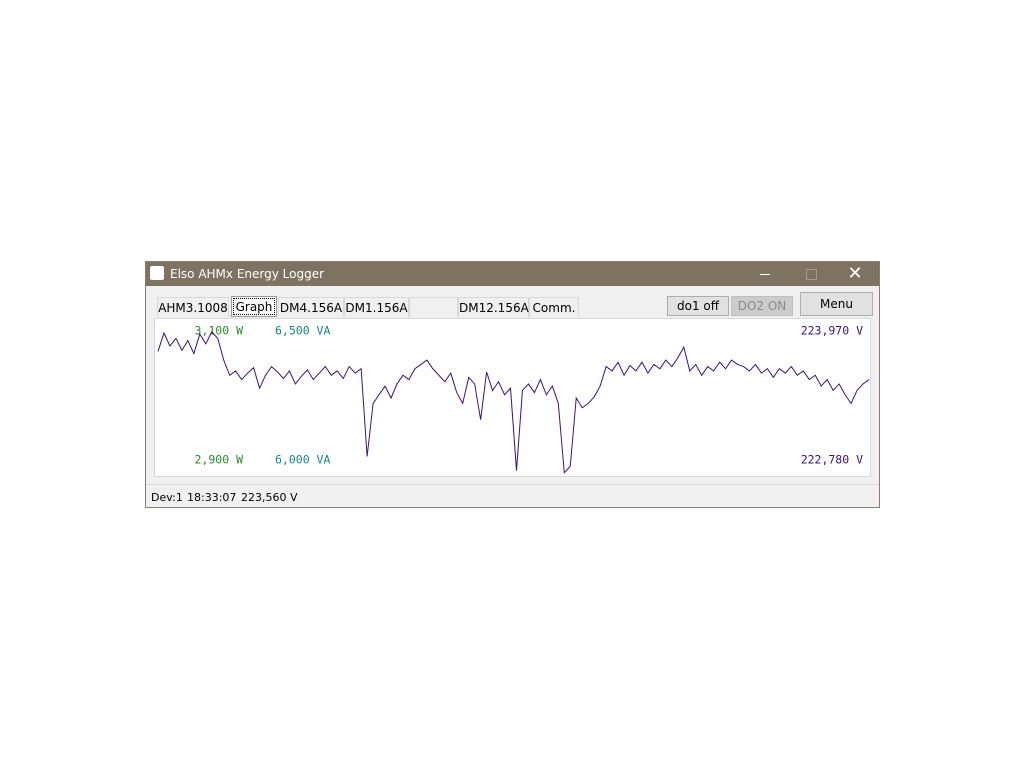 Image resolution: width=1024 pixels, height=768 pixels. What do you see at coordinates (493, 307) in the screenshot?
I see `tab: DM12.156A` at bounding box center [493, 307].